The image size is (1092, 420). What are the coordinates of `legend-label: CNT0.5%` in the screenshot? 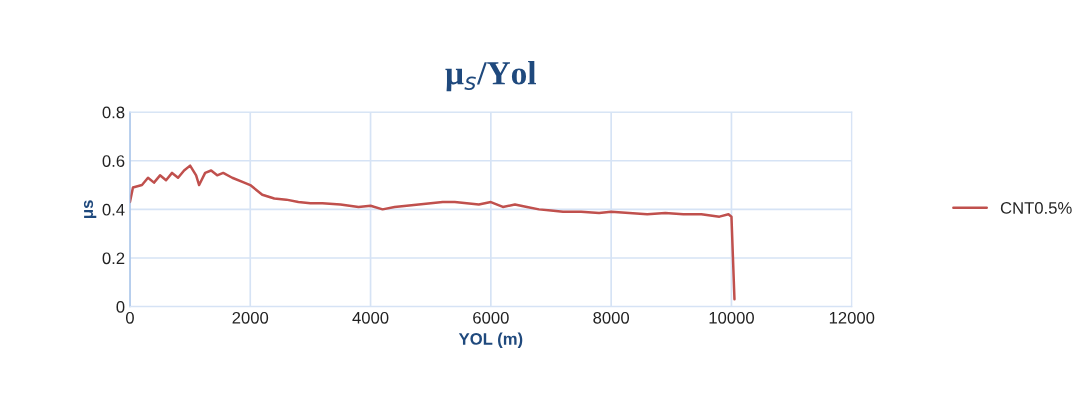 It's located at (1036, 208).